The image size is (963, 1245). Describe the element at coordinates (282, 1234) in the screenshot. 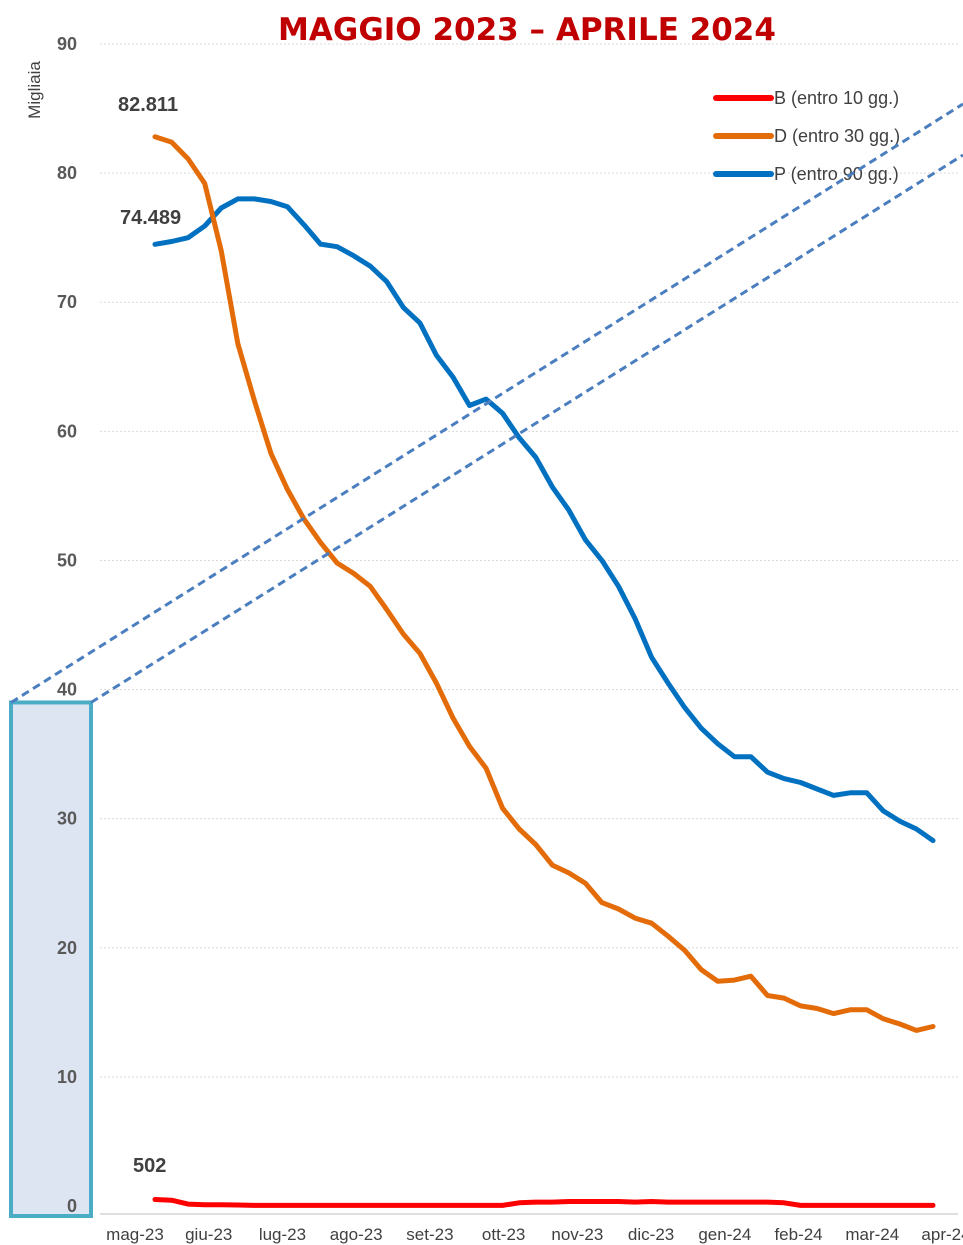

I see `x-tick-label: lug-23` at that location.